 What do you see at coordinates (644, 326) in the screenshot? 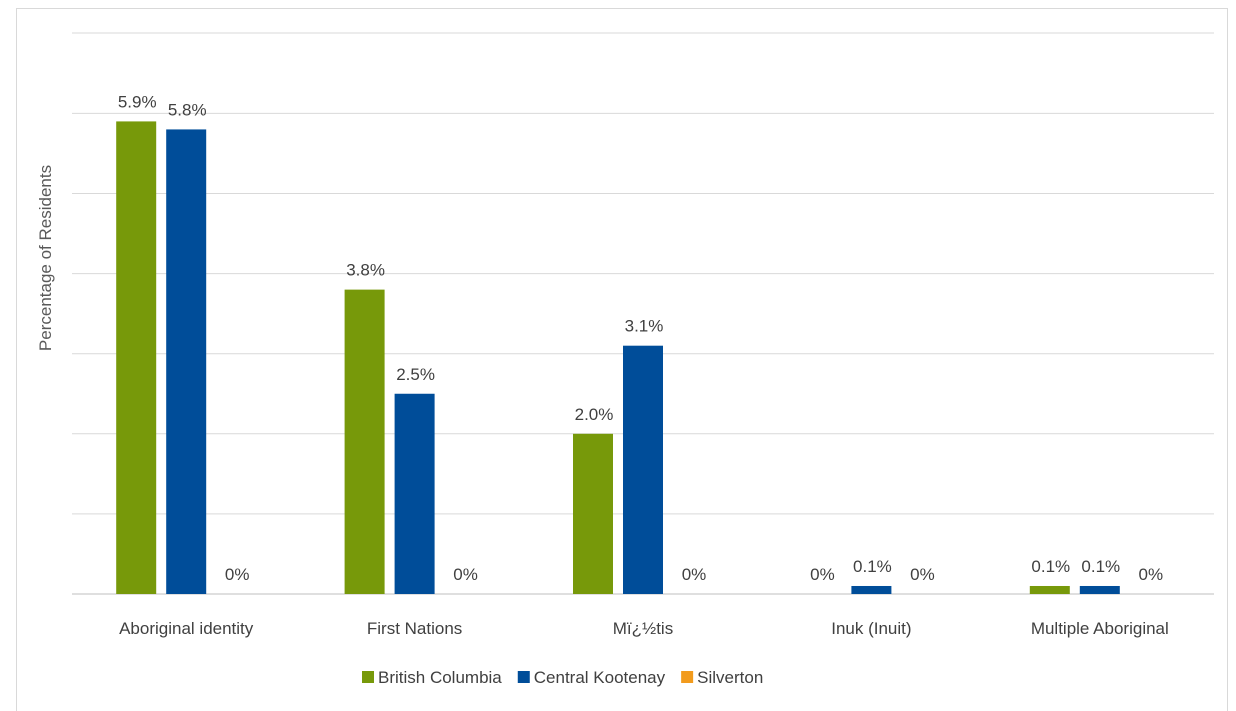
I see `data-label: 3.1%` at bounding box center [644, 326].